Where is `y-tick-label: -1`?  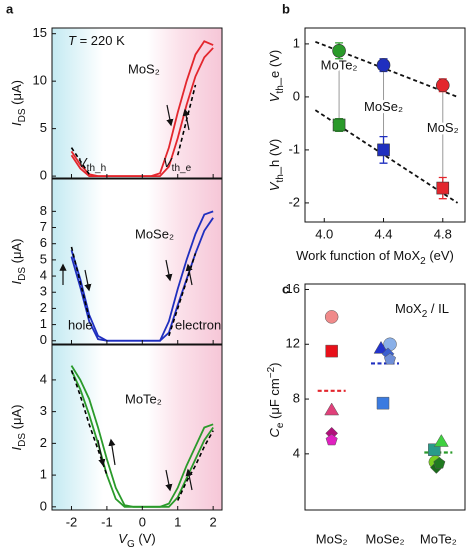 y-tick-label: -1 is located at coordinates (294, 148).